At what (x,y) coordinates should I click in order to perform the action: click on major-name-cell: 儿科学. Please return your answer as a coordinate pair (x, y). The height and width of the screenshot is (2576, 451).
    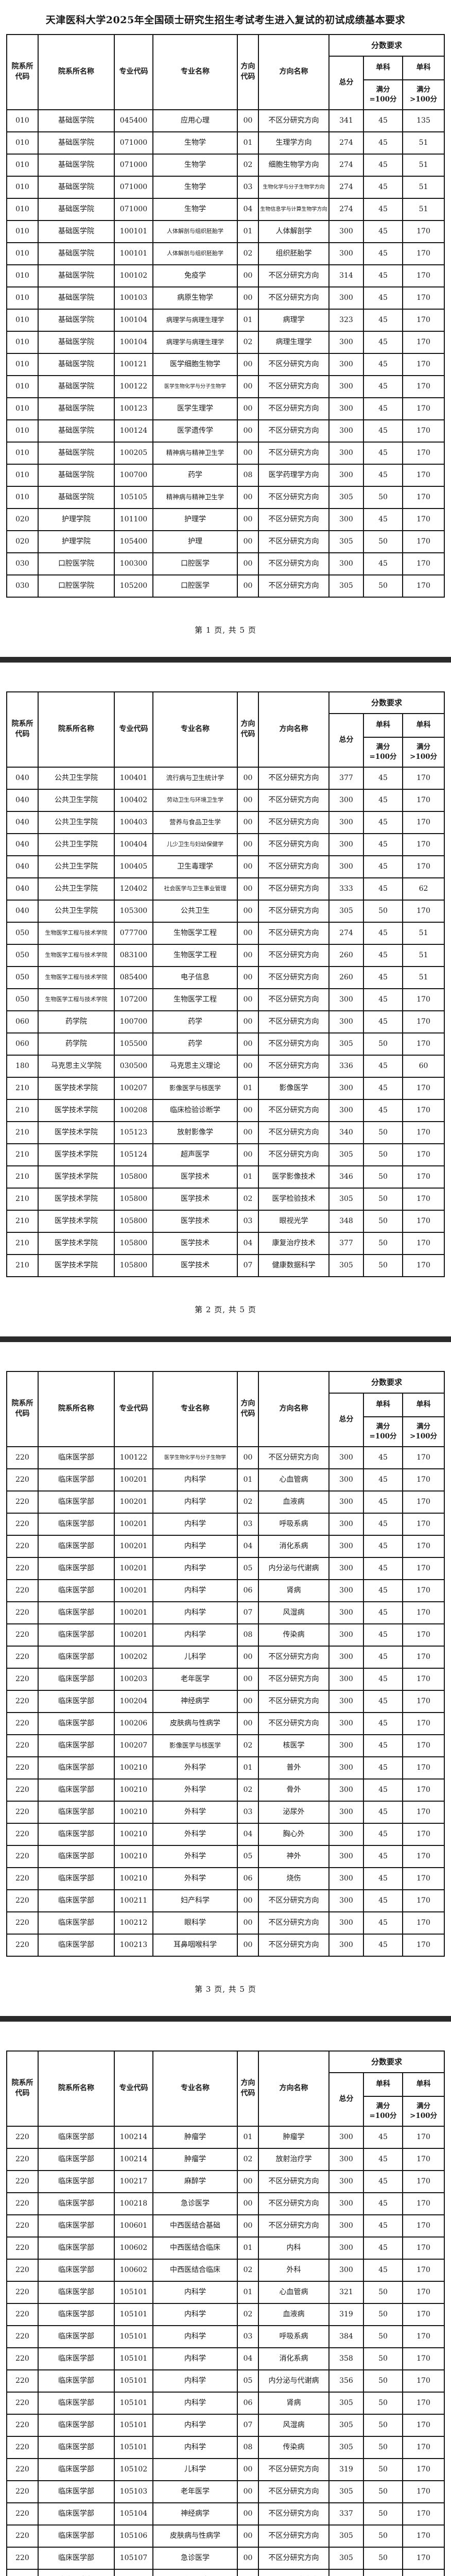
    Looking at the image, I should click on (195, 2470).